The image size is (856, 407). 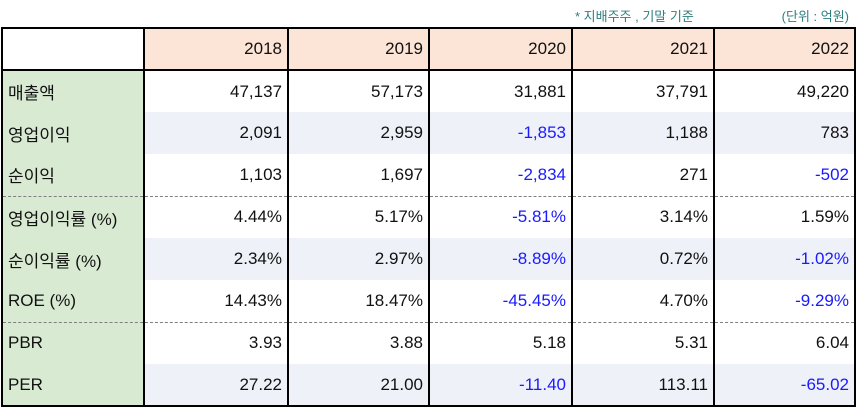 I want to click on table-cell: 3.88, so click(x=358, y=342).